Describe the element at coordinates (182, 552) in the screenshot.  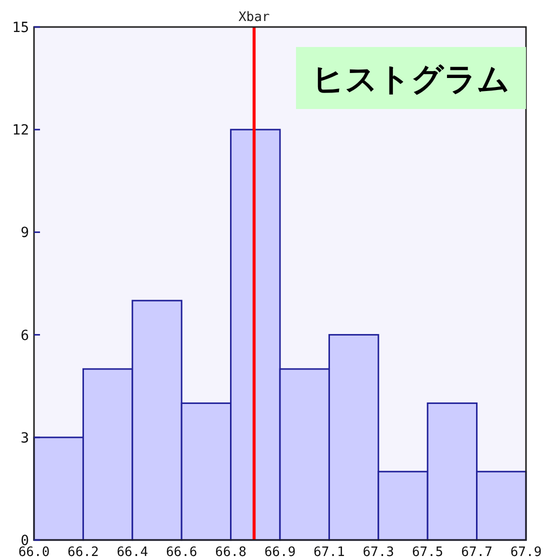
I see `x-tick-label: 66.6` at that location.